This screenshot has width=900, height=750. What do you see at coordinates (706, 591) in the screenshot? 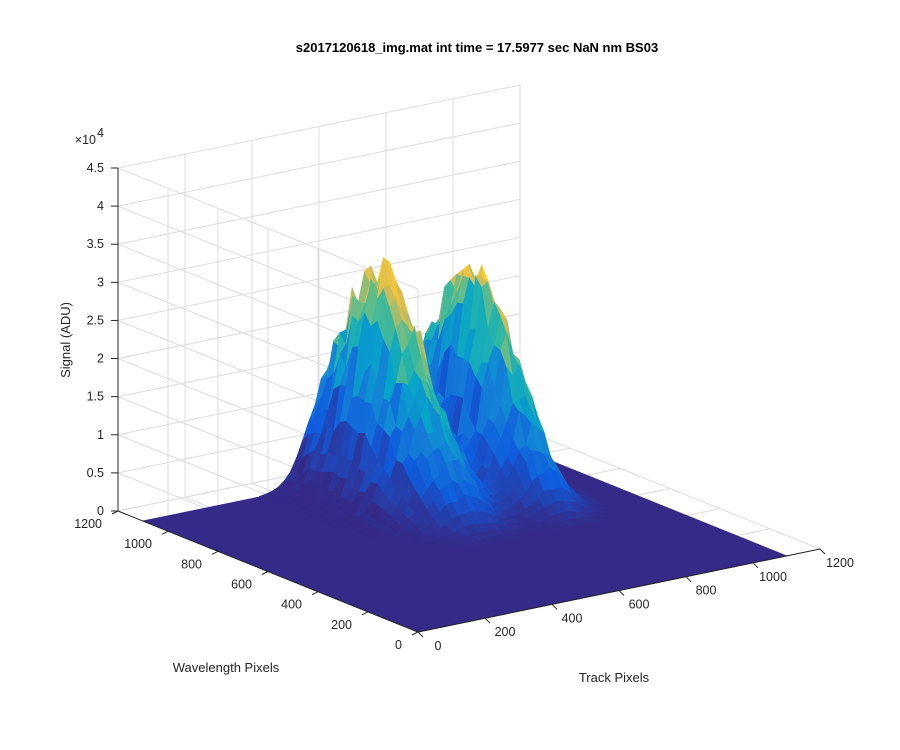
I see `x-tick-label: 800` at bounding box center [706, 591].